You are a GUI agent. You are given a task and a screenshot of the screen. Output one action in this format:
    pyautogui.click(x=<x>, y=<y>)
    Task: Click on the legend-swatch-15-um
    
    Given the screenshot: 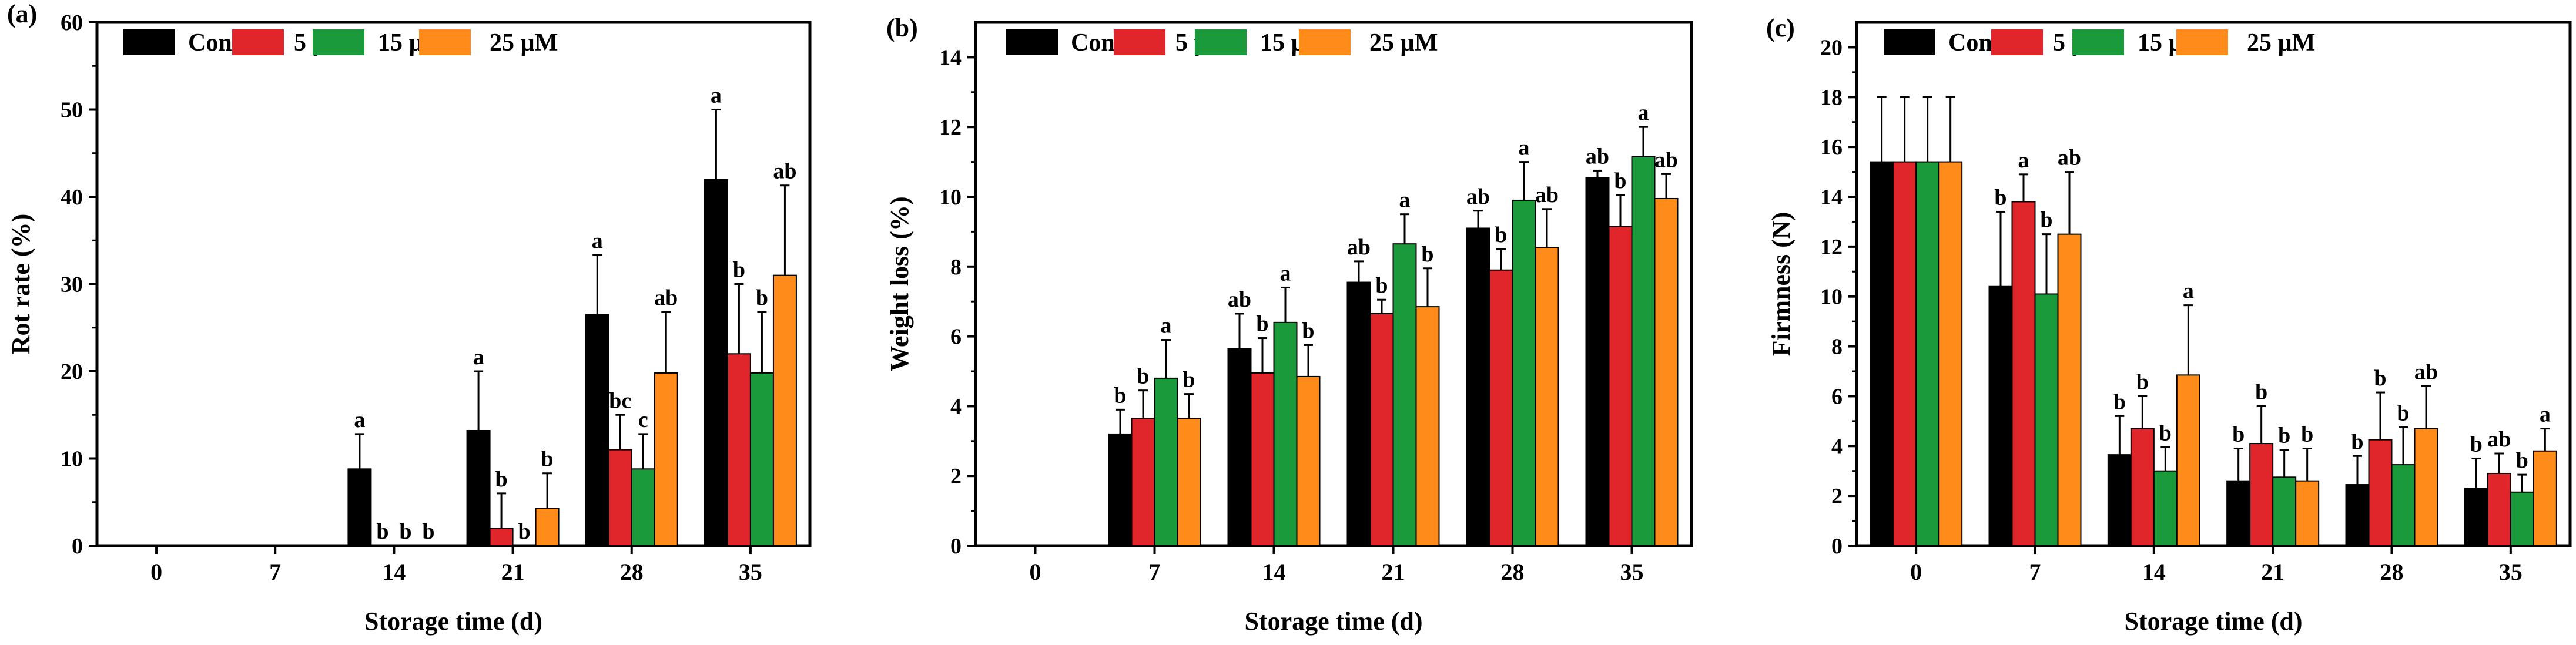 What is the action you would take?
    pyautogui.click(x=1221, y=42)
    